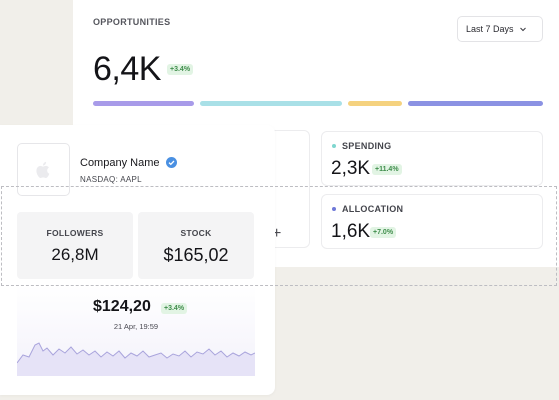 The height and width of the screenshot is (400, 559). Describe the element at coordinates (122, 306) in the screenshot. I see `price-value: $124,20` at that location.